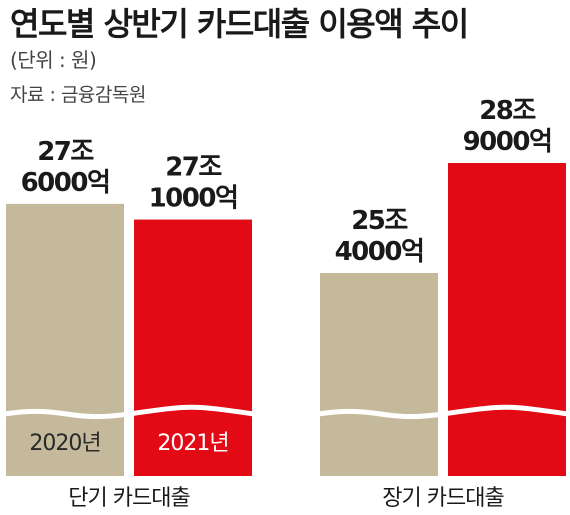 The image size is (570, 515). What do you see at coordinates (53, 60) in the screenshot?
I see `unit-note: (단위 : 원)` at bounding box center [53, 60].